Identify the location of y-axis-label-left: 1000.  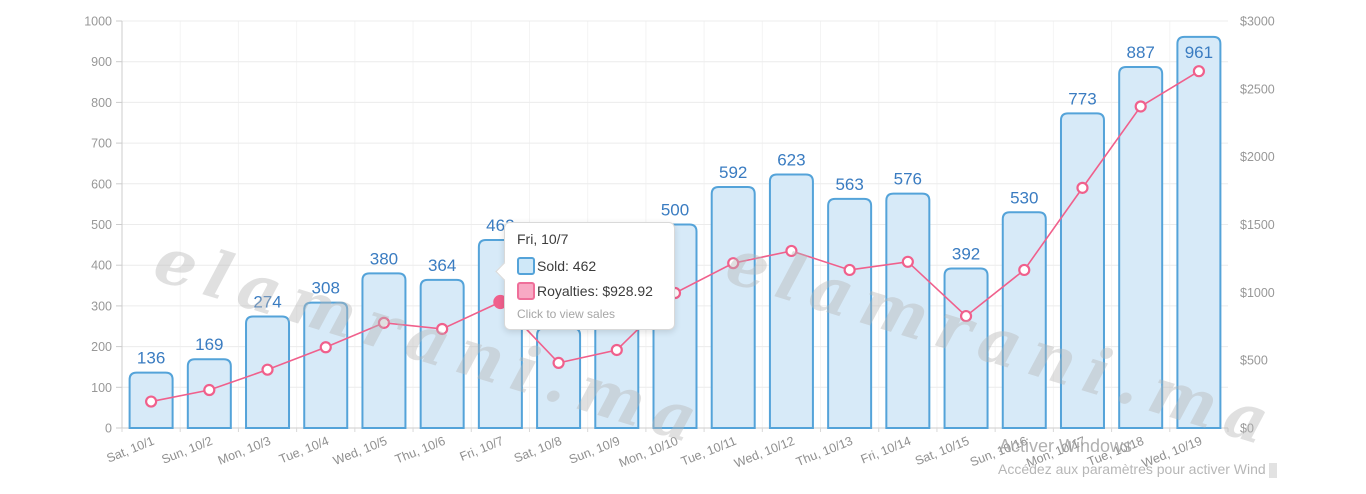
(98, 22).